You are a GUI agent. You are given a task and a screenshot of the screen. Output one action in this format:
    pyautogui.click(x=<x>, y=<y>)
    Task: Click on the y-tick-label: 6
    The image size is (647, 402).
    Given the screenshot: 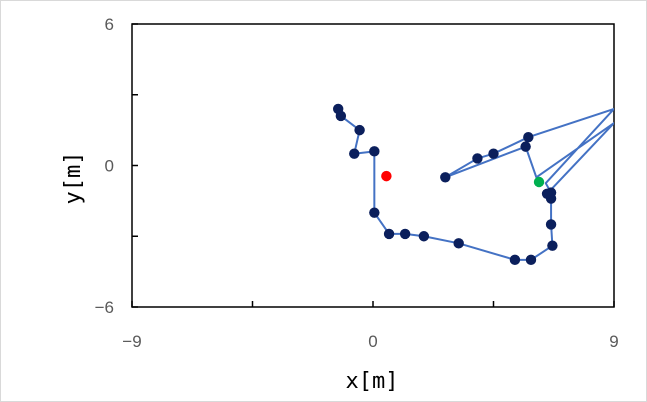 What is the action you would take?
    pyautogui.click(x=109, y=24)
    